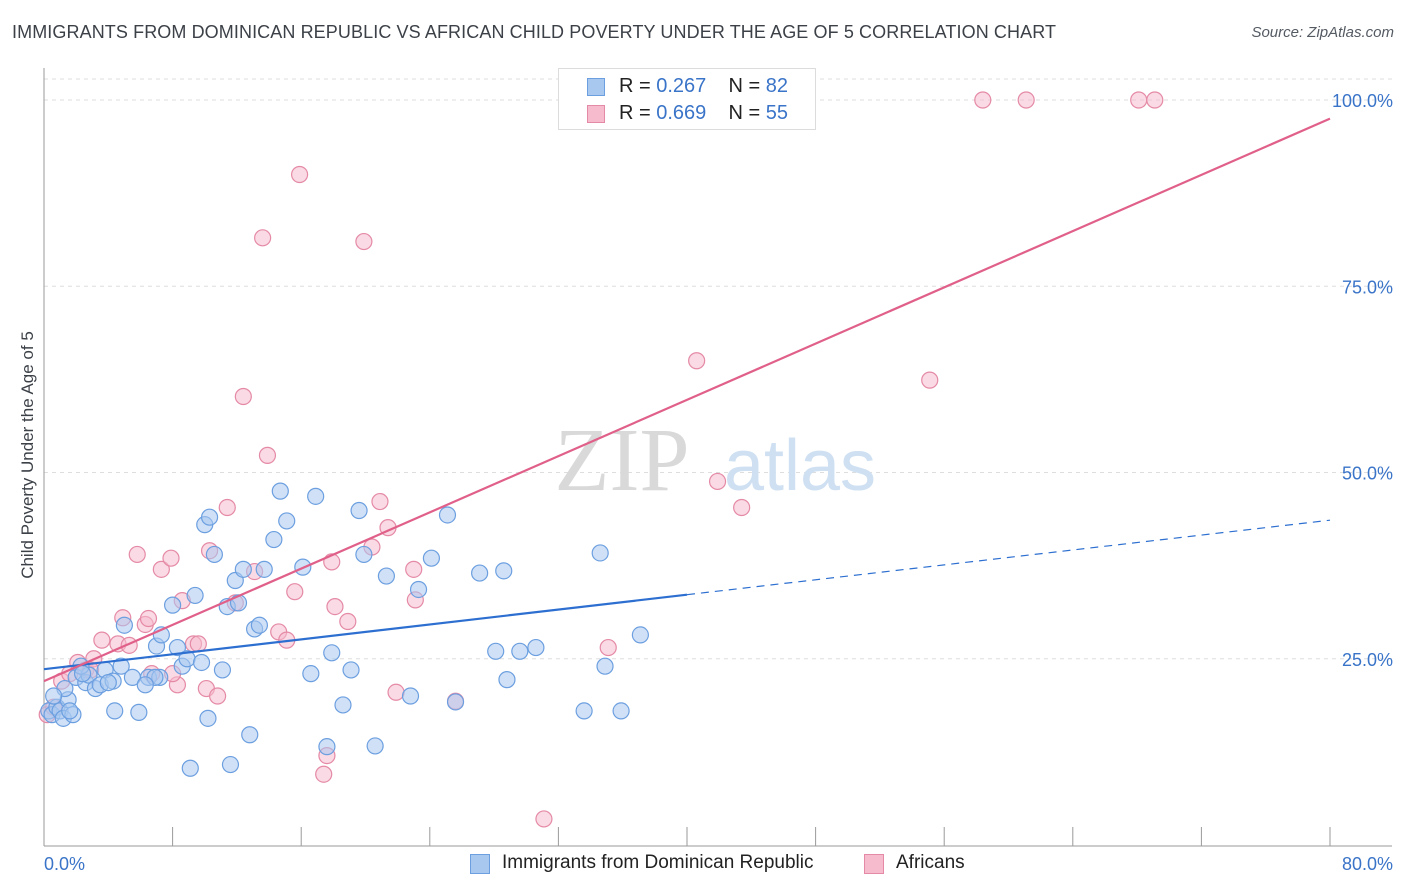 This screenshot has width=1406, height=892. Describe the element at coordinates (800, 466) in the screenshot. I see `watermark-atlas: atlas` at that location.